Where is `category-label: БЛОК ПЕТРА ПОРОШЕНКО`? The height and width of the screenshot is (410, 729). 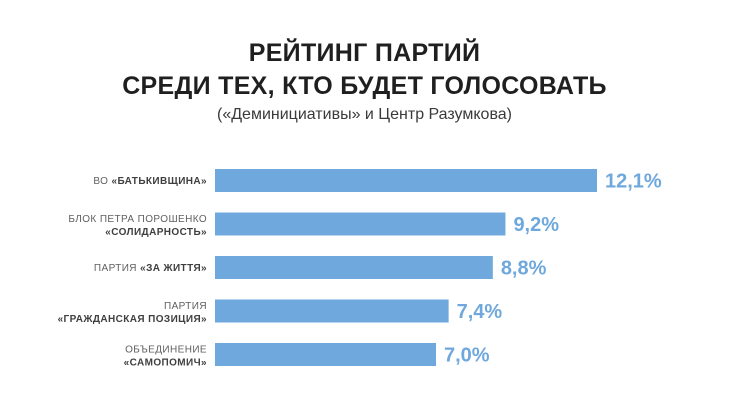
category-label: БЛОК ПЕТРА ПОРОШЕНКО is located at coordinates (137, 219).